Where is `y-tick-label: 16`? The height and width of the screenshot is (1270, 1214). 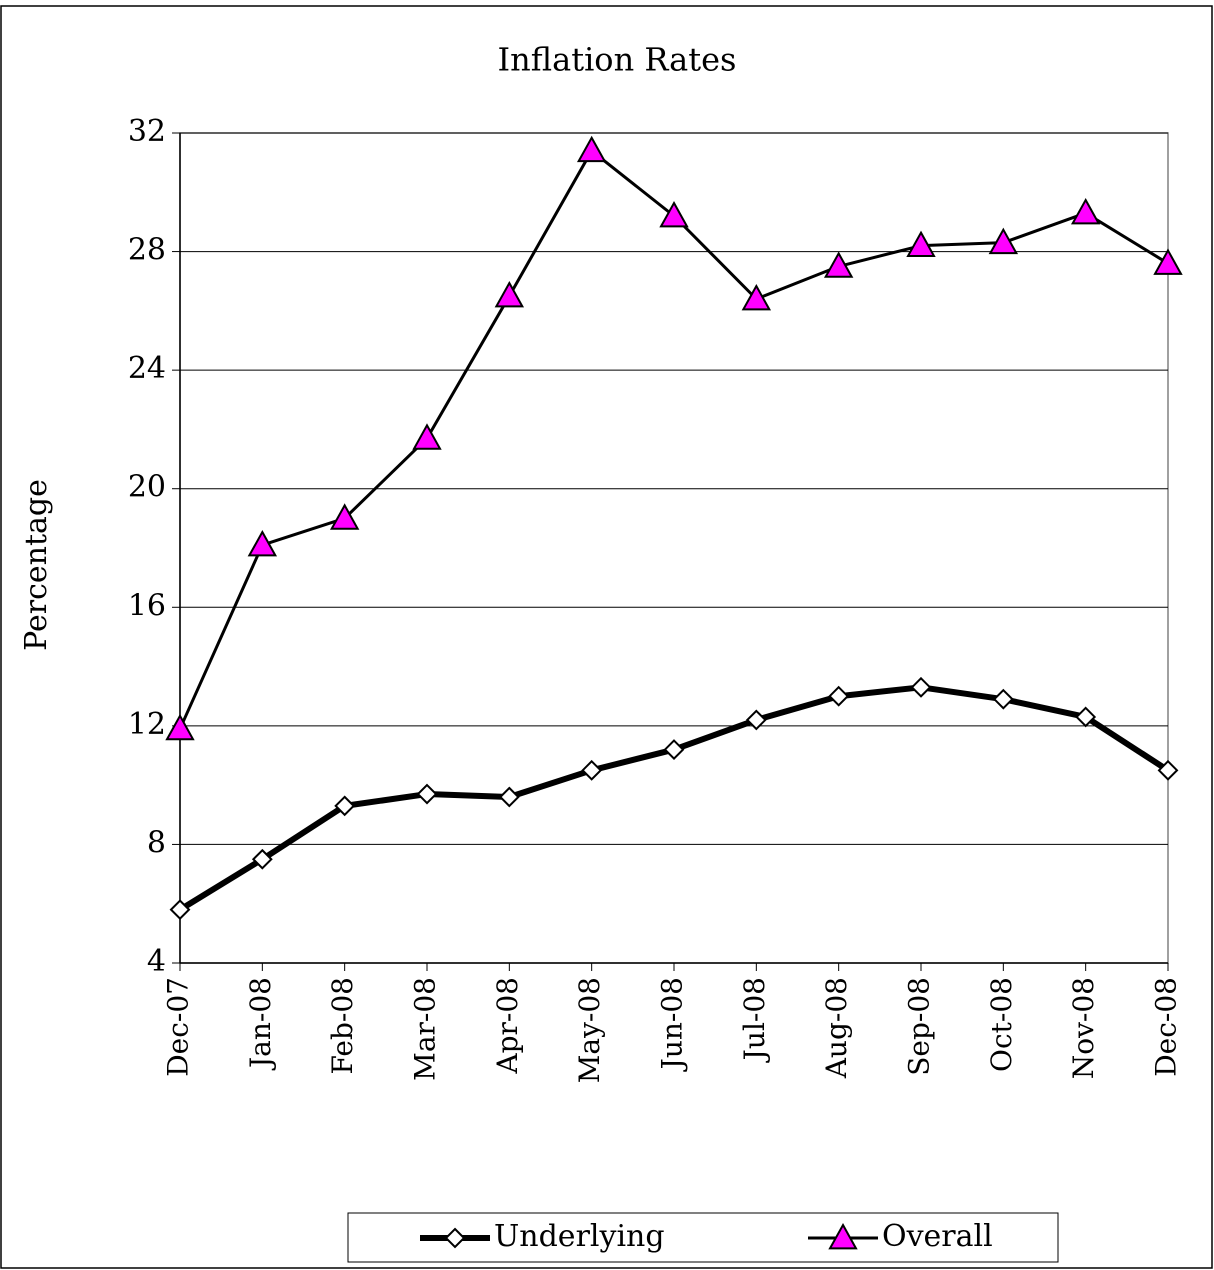 y-tick-label: 16 is located at coordinates (147, 605).